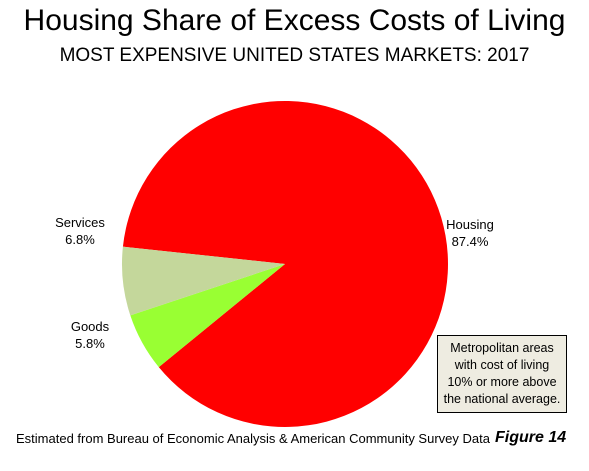  I want to click on pie-slice-goods, so click(207, 316).